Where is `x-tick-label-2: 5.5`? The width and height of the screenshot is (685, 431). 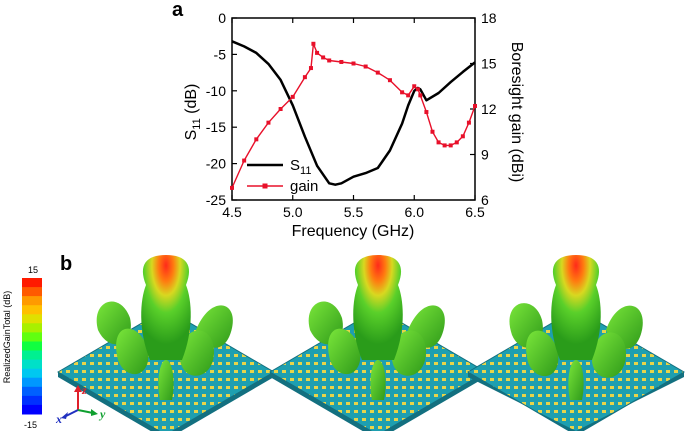
x-tick-label-2: 5.5 is located at coordinates (354, 212).